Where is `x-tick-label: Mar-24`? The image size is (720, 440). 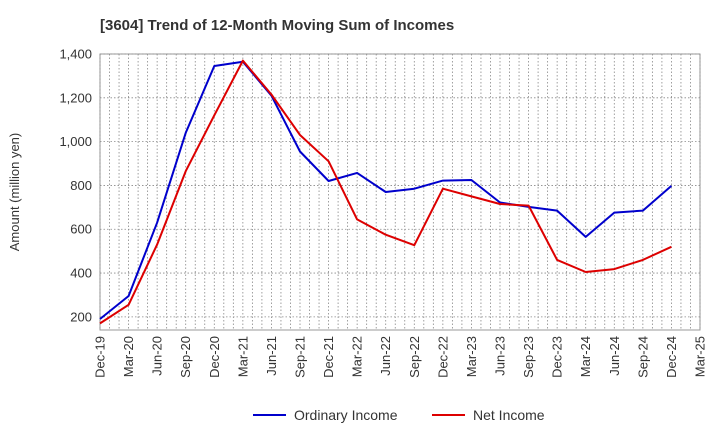
x-tick-label: Mar-24 is located at coordinates (585, 356).